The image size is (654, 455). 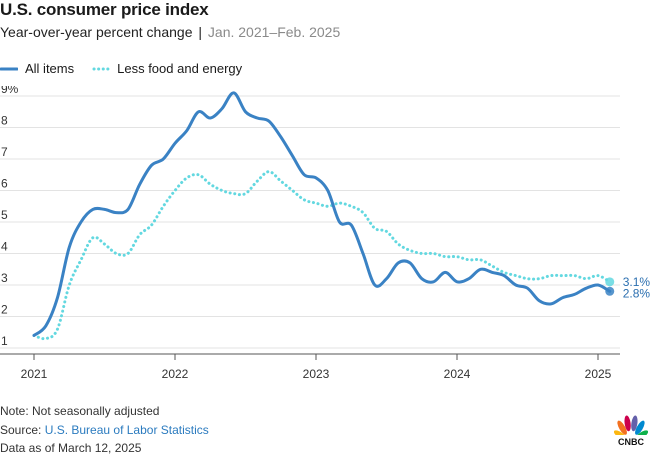 What do you see at coordinates (631, 442) in the screenshot?
I see `logo-text: CNBC` at bounding box center [631, 442].